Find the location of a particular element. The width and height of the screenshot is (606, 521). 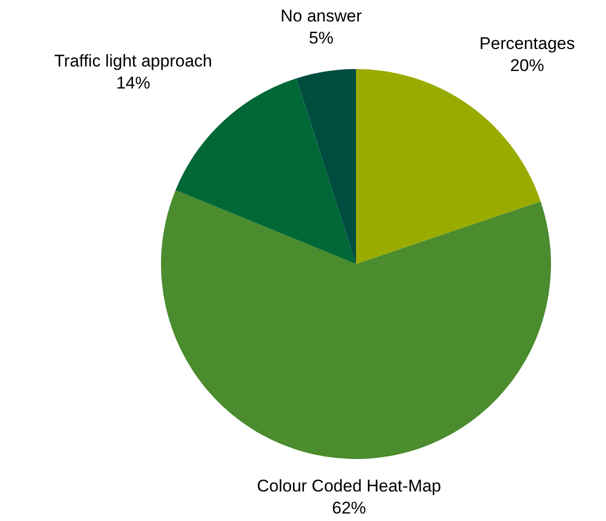

slice-label: Colour Coded Heat-Map is located at coordinates (349, 486).